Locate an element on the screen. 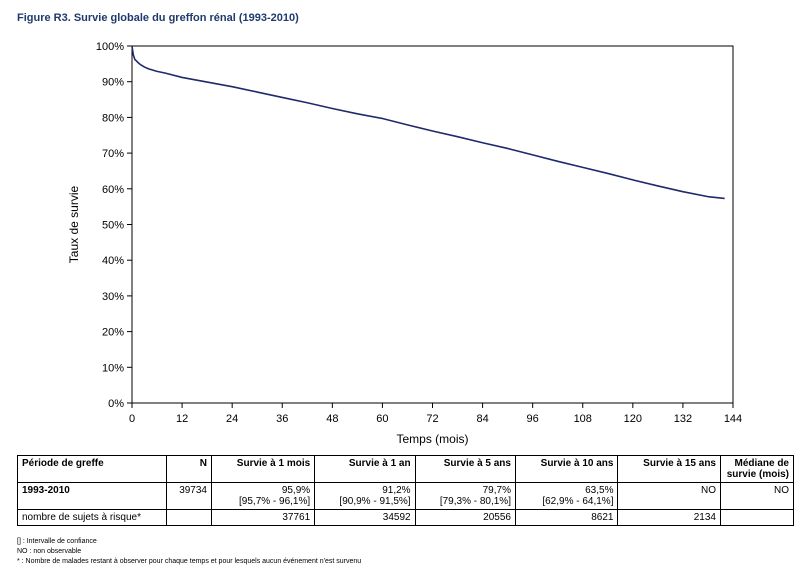 This screenshot has height=575, width=800. cell-1-month: 95,9% [95,7% - 96,1%] is located at coordinates (263, 496).